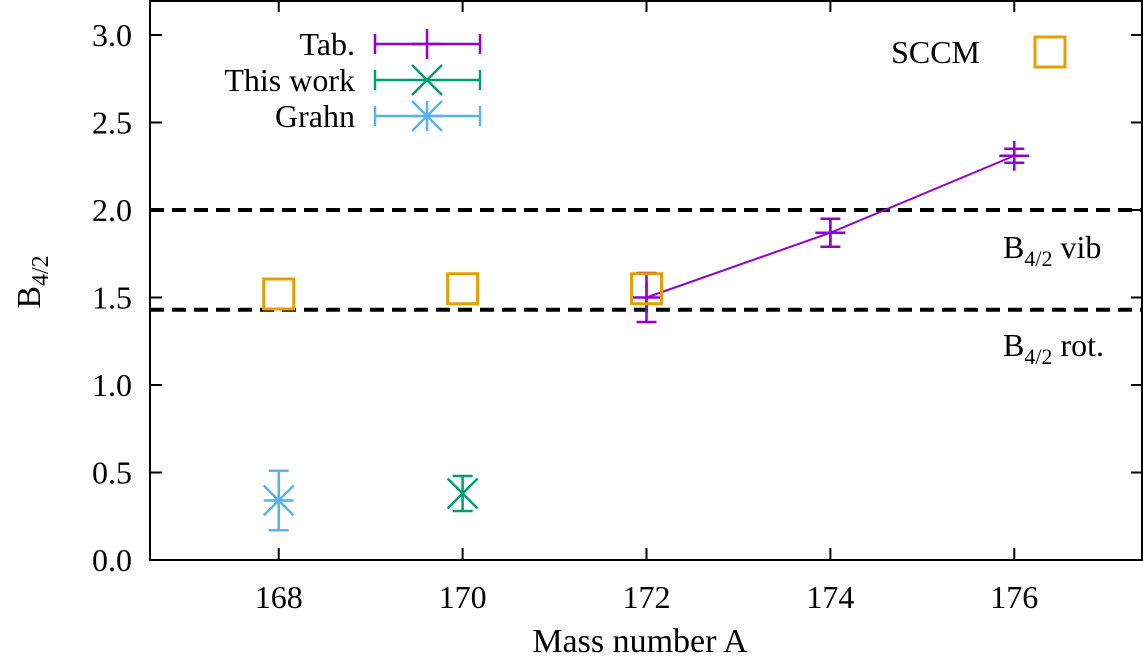  I want to click on legend-label: This work, so click(289, 80).